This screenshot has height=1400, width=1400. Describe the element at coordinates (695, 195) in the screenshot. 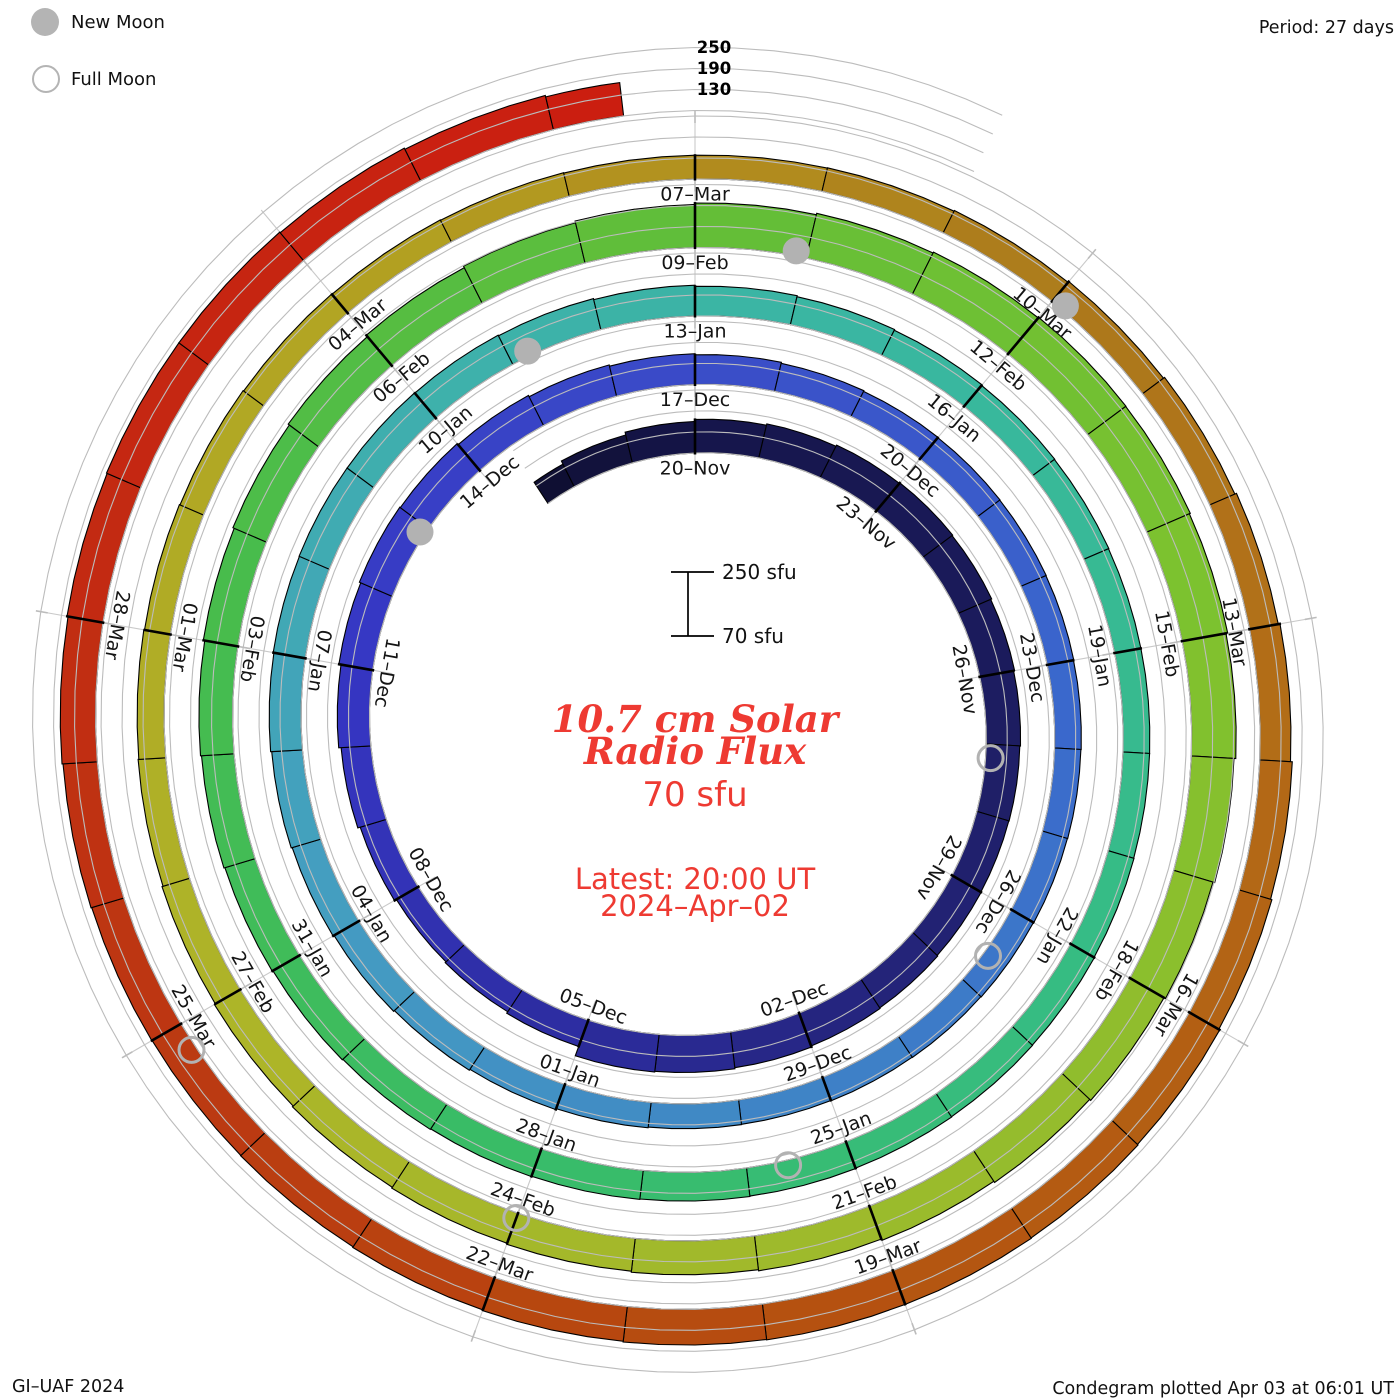

I see `svg-text: 07–Mar` at that location.